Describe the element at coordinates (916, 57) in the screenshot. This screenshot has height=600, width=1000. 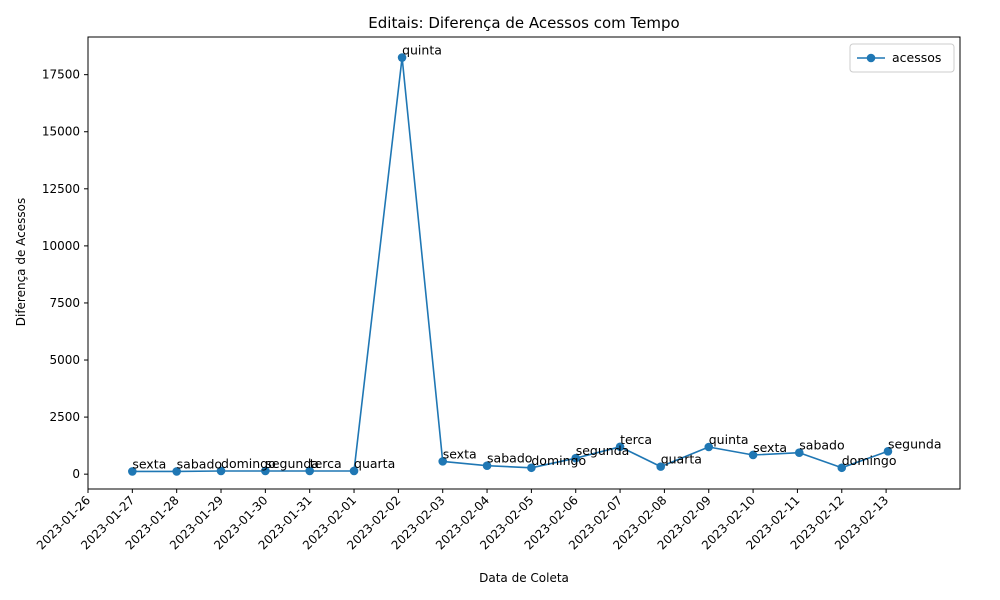
I see `legend-label: acessos` at that location.